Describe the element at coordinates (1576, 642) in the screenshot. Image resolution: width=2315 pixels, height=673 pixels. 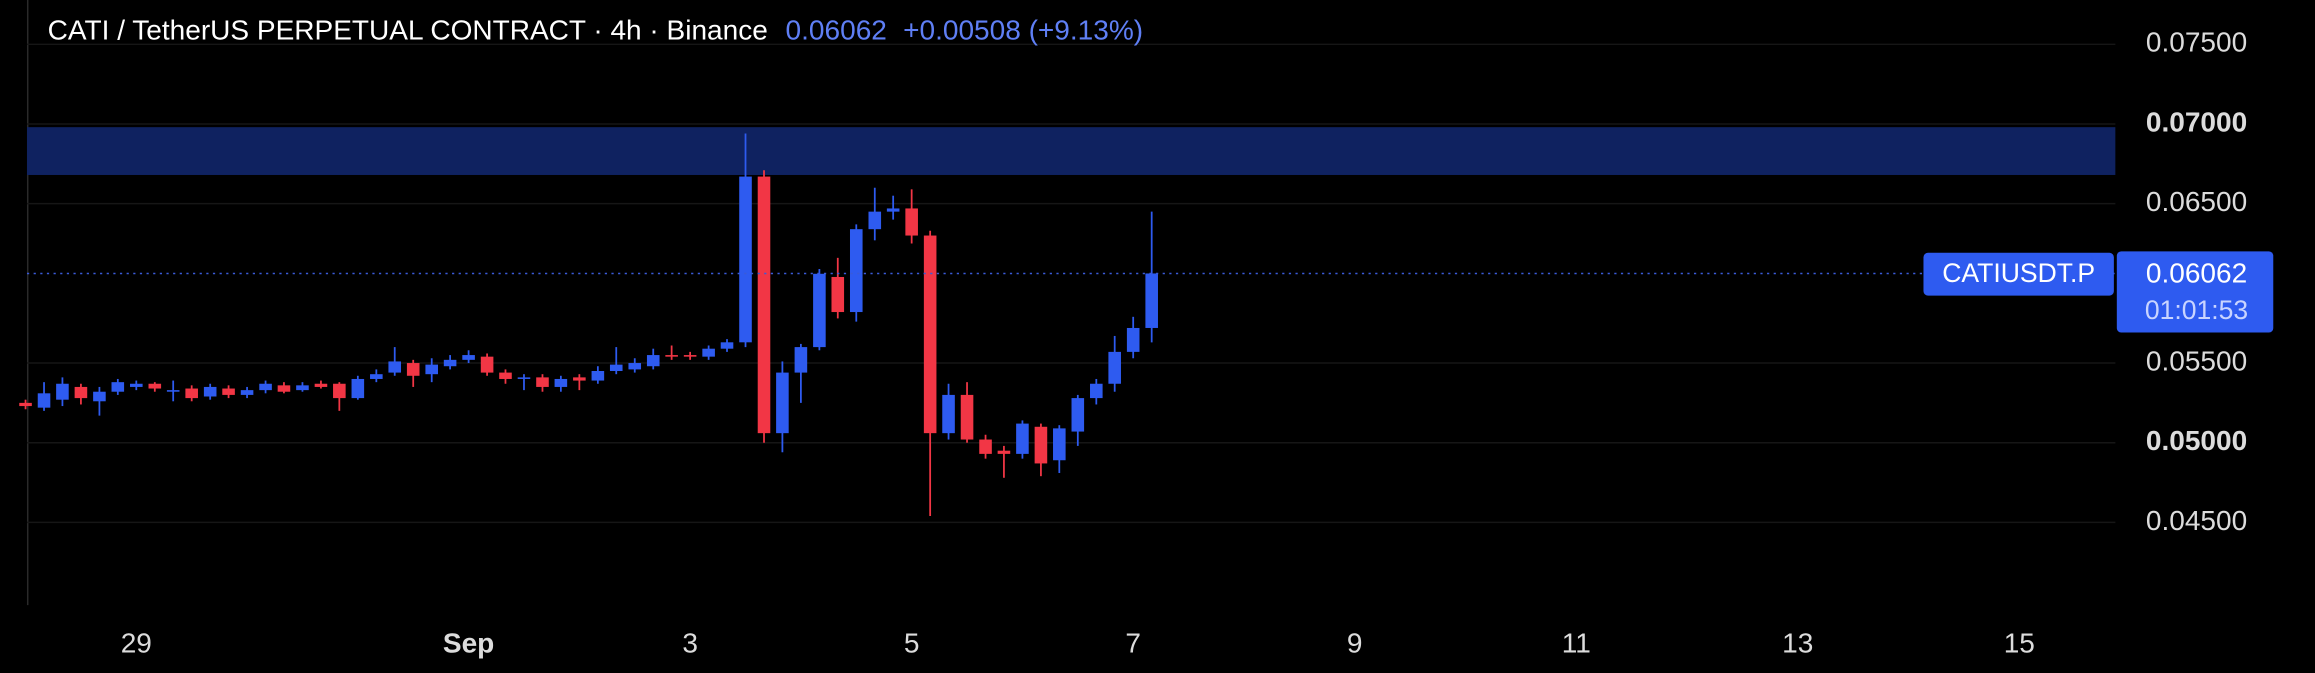
I see `x-tick-label: 11` at that location.